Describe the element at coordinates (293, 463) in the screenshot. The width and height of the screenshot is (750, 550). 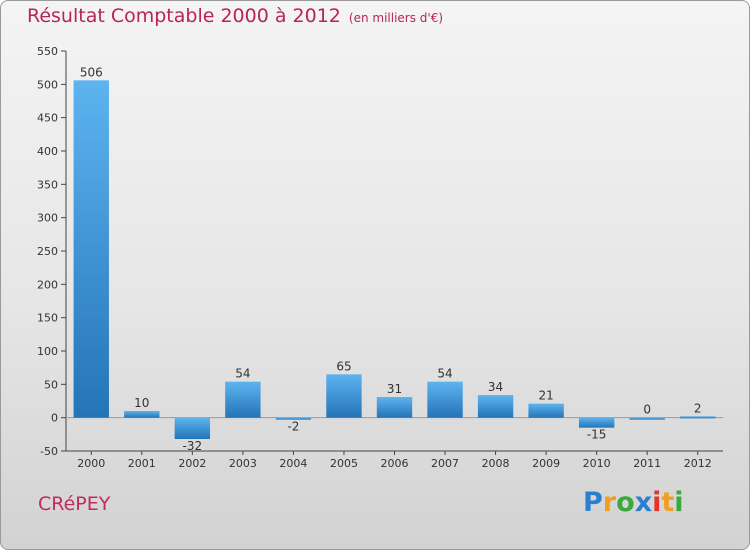
I see `x-tick-label: 2004` at that location.